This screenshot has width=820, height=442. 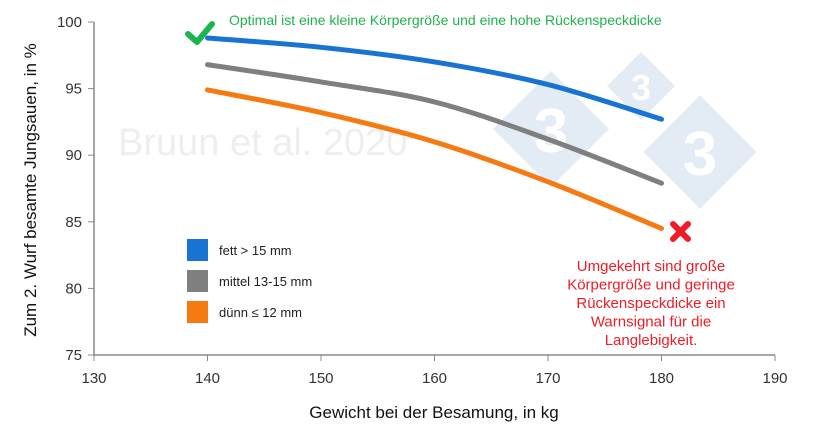 What do you see at coordinates (650, 303) in the screenshot?
I see `warning-annotation-line: Rückenspeckdicke ein` at bounding box center [650, 303].